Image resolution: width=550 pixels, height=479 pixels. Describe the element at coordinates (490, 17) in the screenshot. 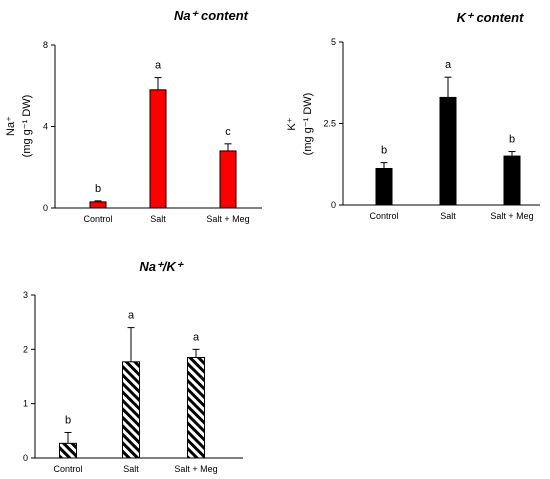

I see `chart-title: K⁺ content` at that location.